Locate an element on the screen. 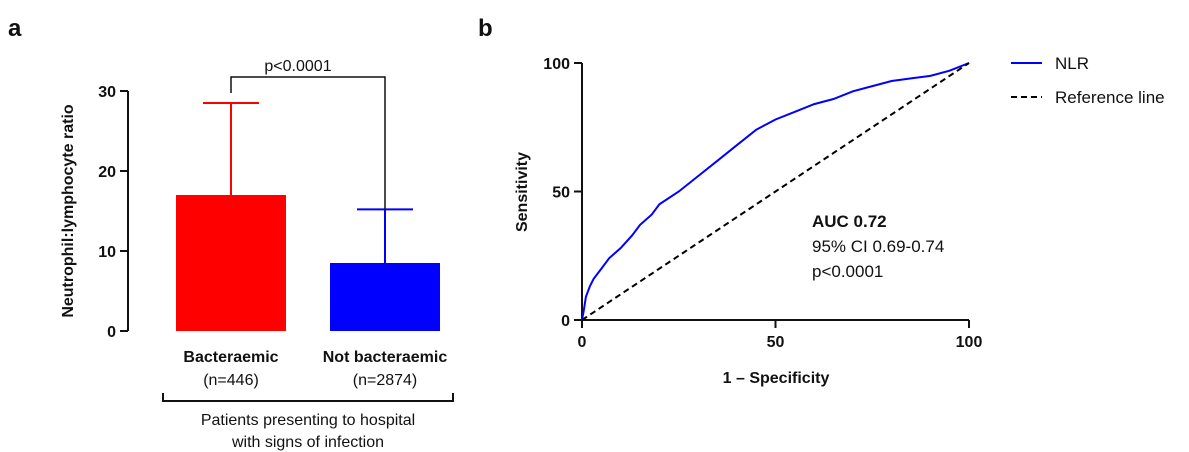  significance-bracket is located at coordinates (308, 143).